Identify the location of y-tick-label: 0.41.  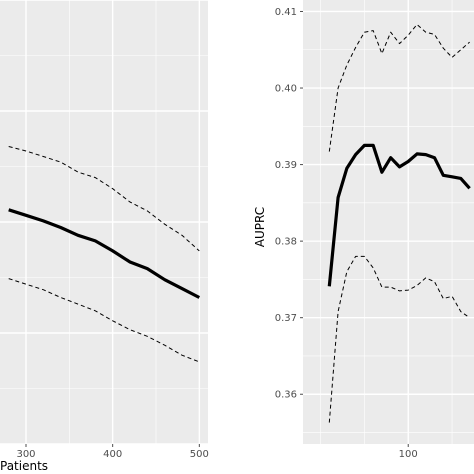
(286, 12).